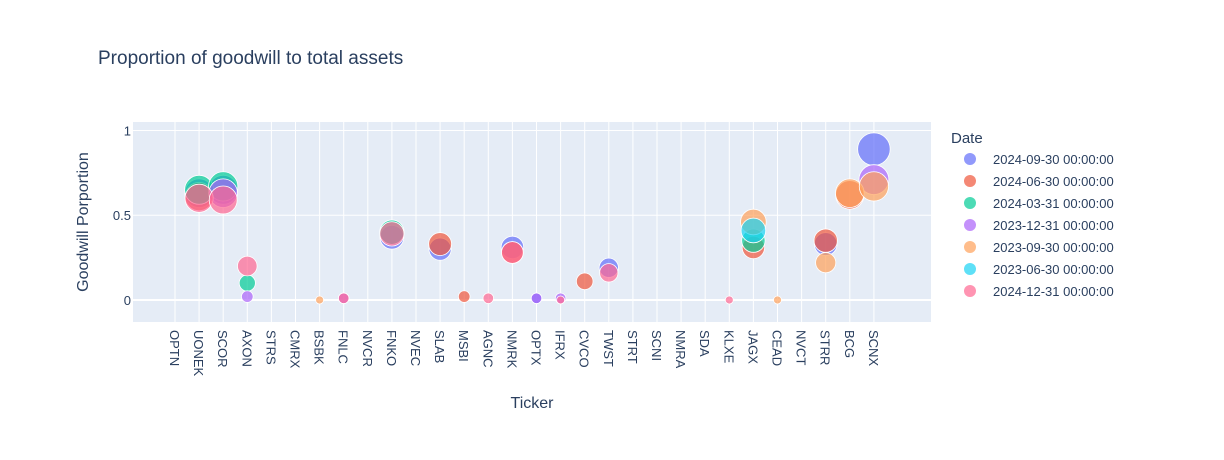  Describe the element at coordinates (752, 347) in the screenshot. I see `x-tick-label: JAGX` at that location.